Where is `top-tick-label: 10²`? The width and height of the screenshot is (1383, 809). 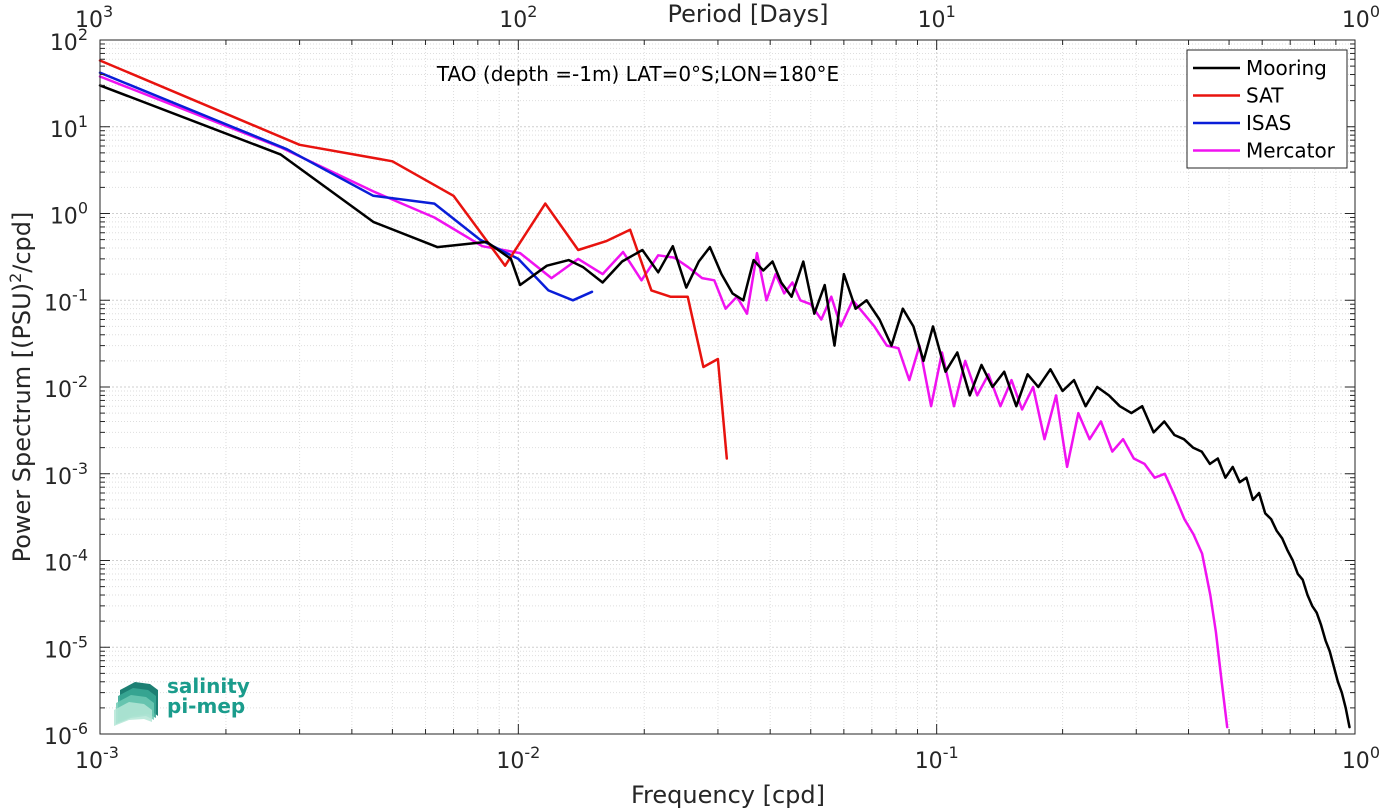 top-tick-label: 10² is located at coordinates (518, 17).